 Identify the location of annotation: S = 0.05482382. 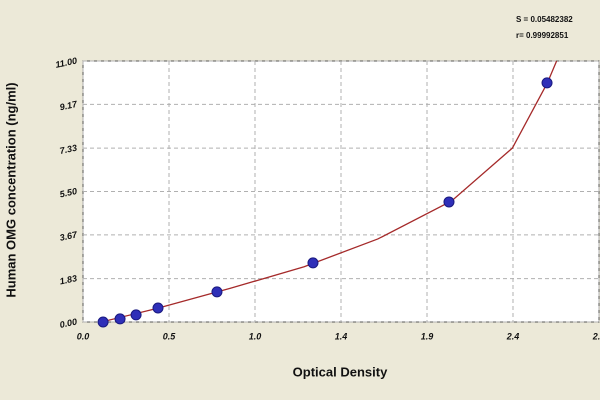
(544, 19).